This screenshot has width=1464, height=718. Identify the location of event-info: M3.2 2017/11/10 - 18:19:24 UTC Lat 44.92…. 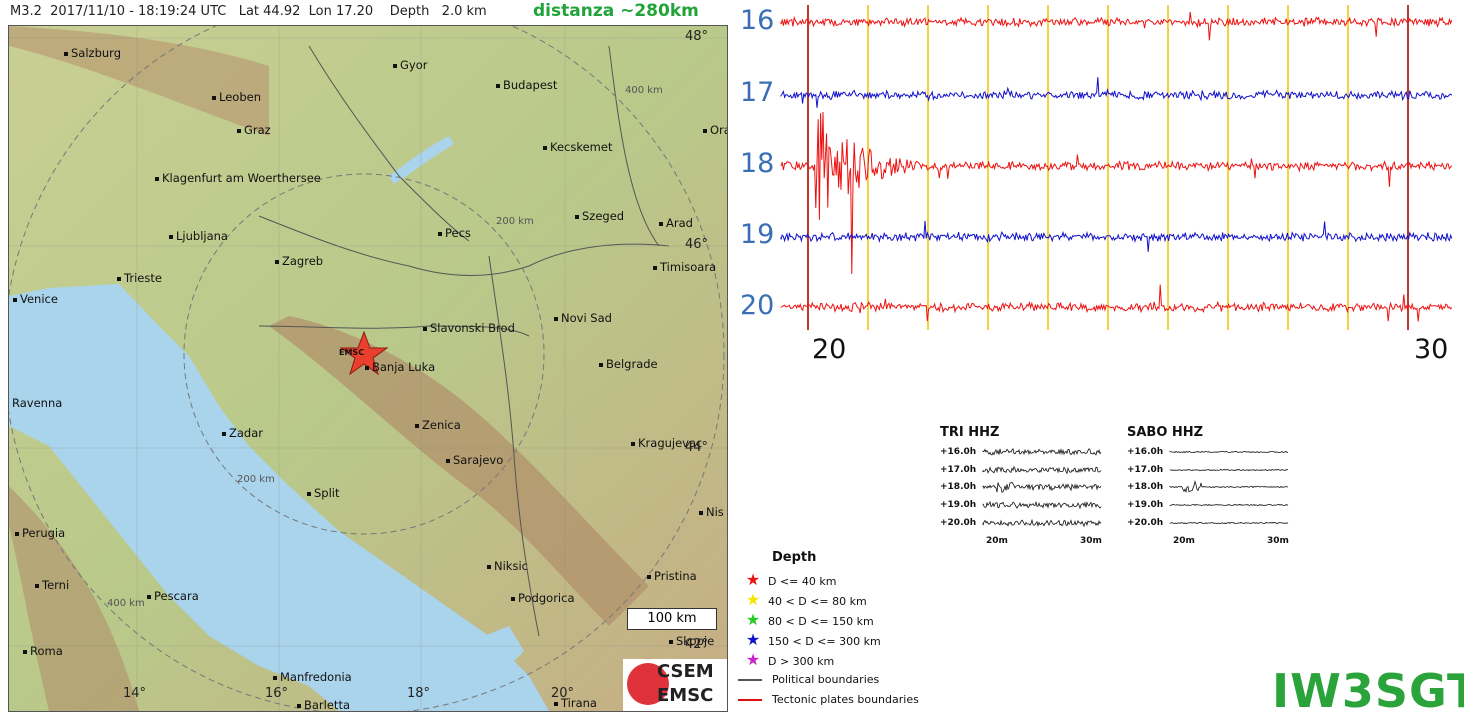
(248, 11).